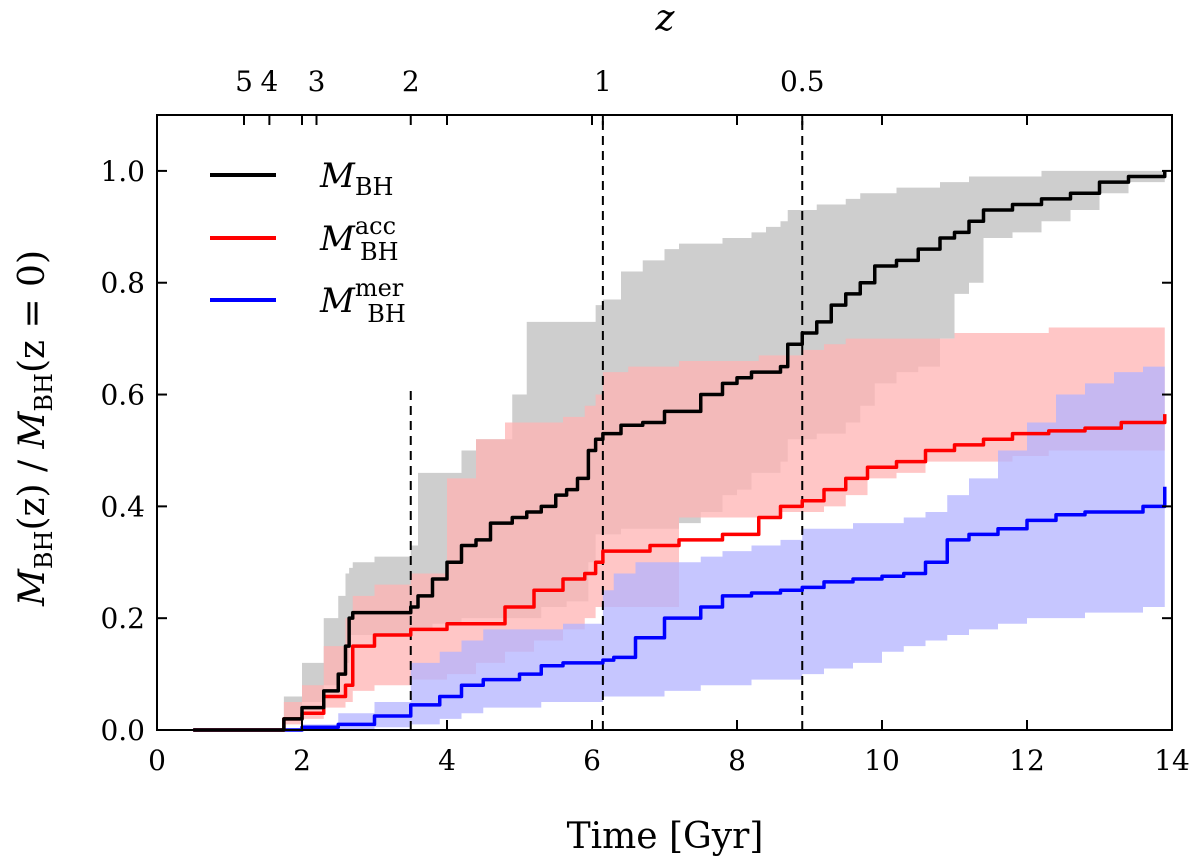 The height and width of the screenshot is (868, 1200). I want to click on top-axis-ticks: 5 4 3 2 1 0.5, so click(530, 95).